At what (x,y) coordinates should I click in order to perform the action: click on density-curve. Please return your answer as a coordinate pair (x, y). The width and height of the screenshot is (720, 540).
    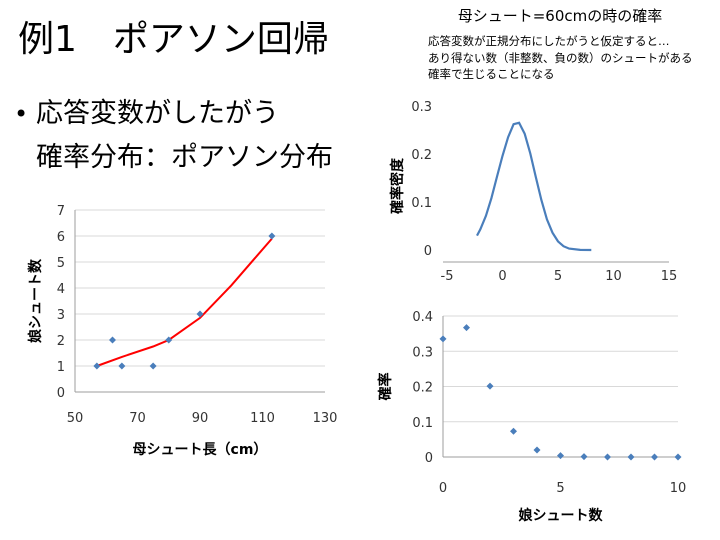
    Looking at the image, I should click on (534, 186).